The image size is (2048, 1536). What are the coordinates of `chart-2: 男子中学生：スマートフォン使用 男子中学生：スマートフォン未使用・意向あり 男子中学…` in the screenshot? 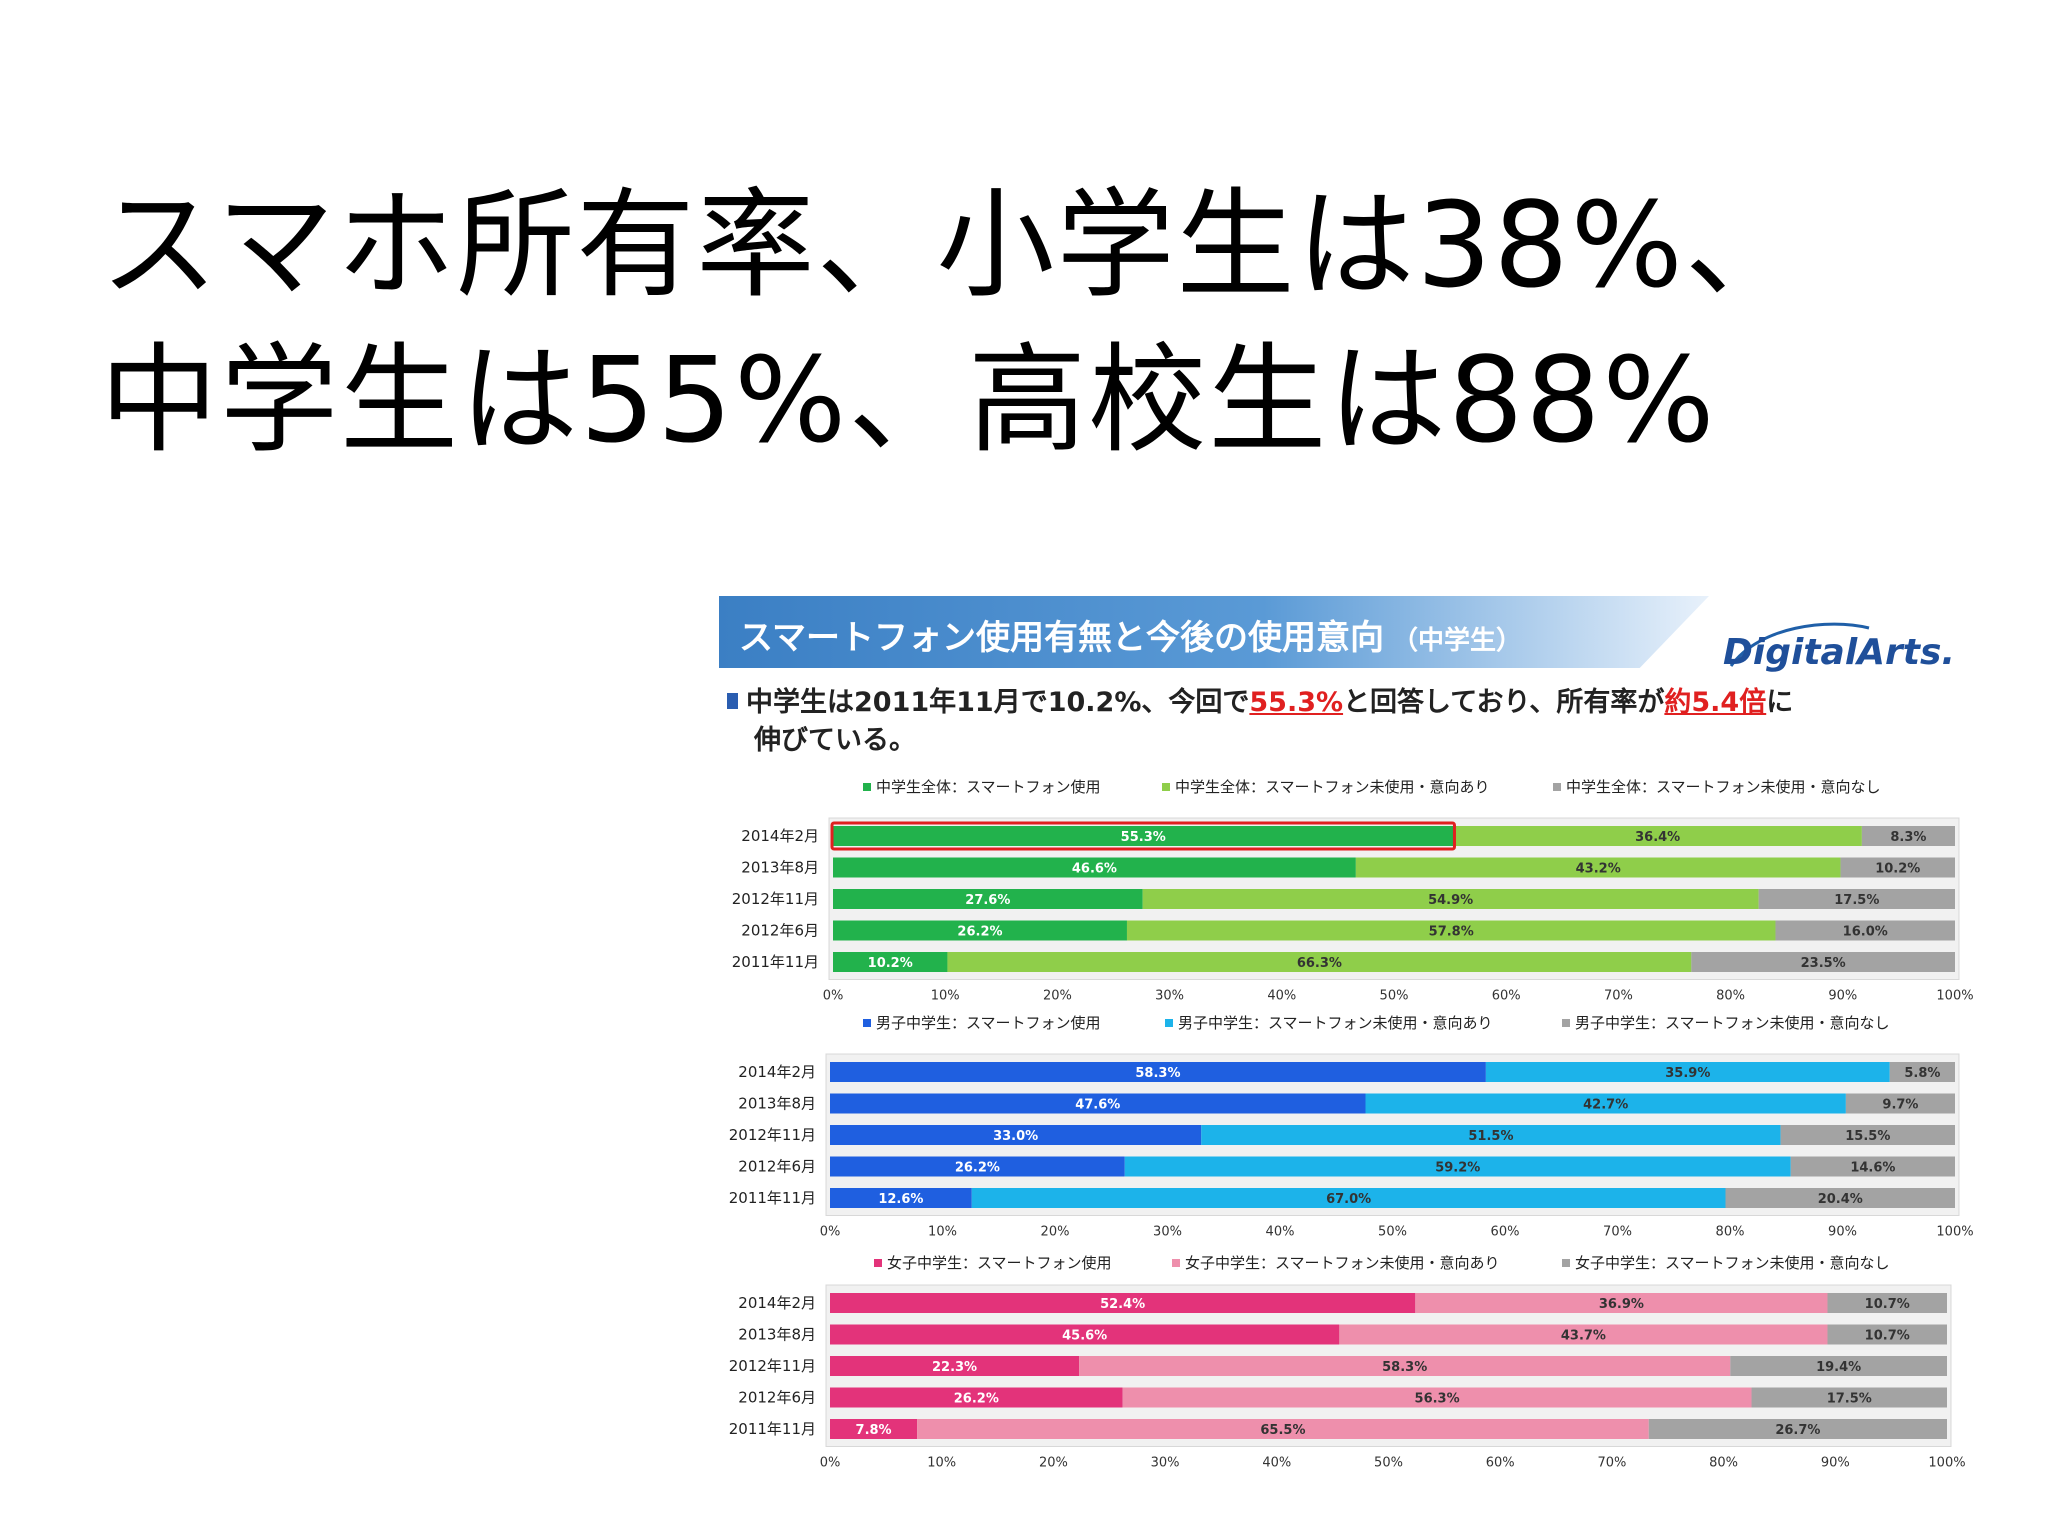 It's located at (1351, 1127).